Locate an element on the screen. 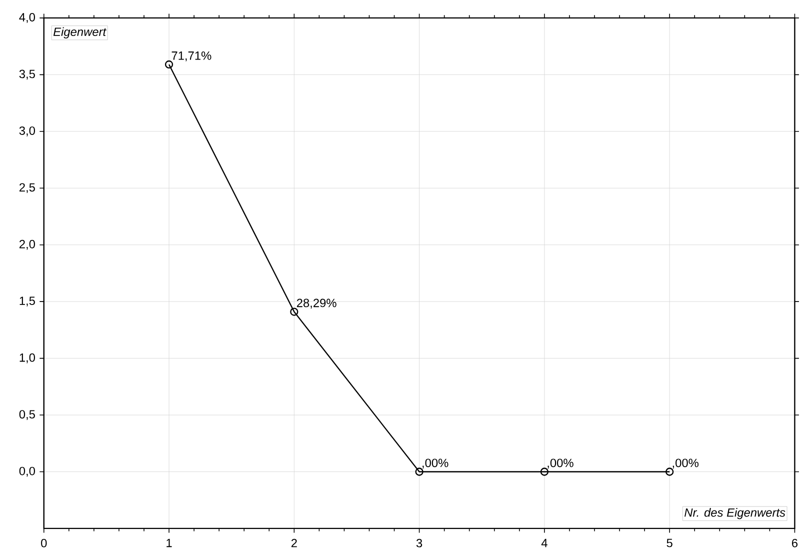  x-tick-label: 2 is located at coordinates (294, 542).